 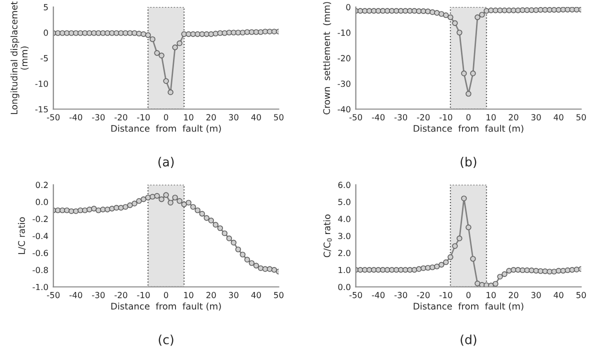 I want to click on x-tick-label: 10, so click(x=189, y=295).